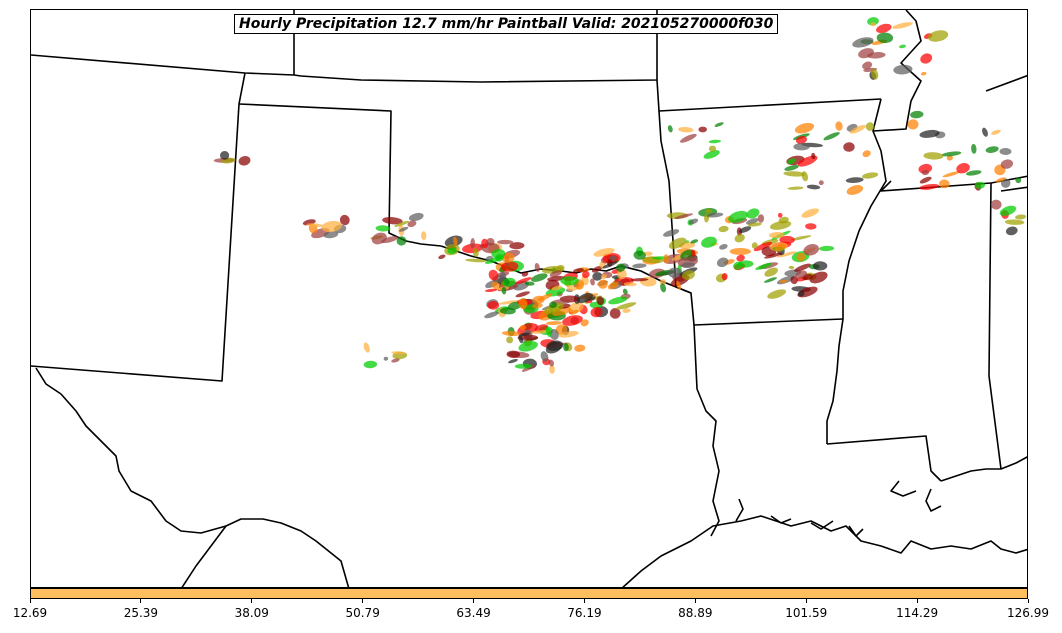  Describe the element at coordinates (205, 490) in the screenshot. I see `rio-grande` at that location.